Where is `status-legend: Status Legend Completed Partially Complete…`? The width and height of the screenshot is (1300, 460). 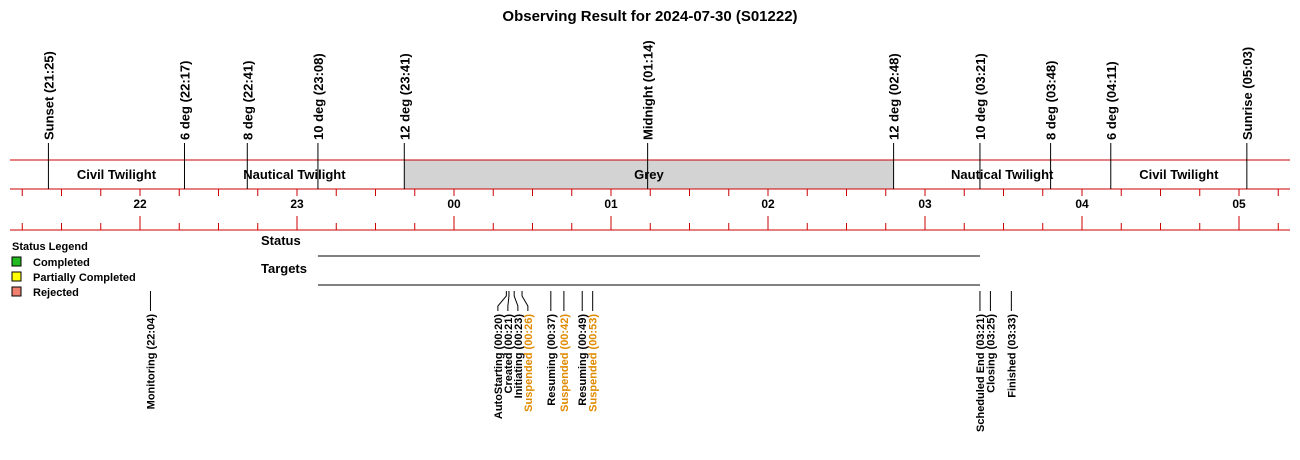 status-legend: Status Legend Completed Partially Complete… is located at coordinates (73, 270).